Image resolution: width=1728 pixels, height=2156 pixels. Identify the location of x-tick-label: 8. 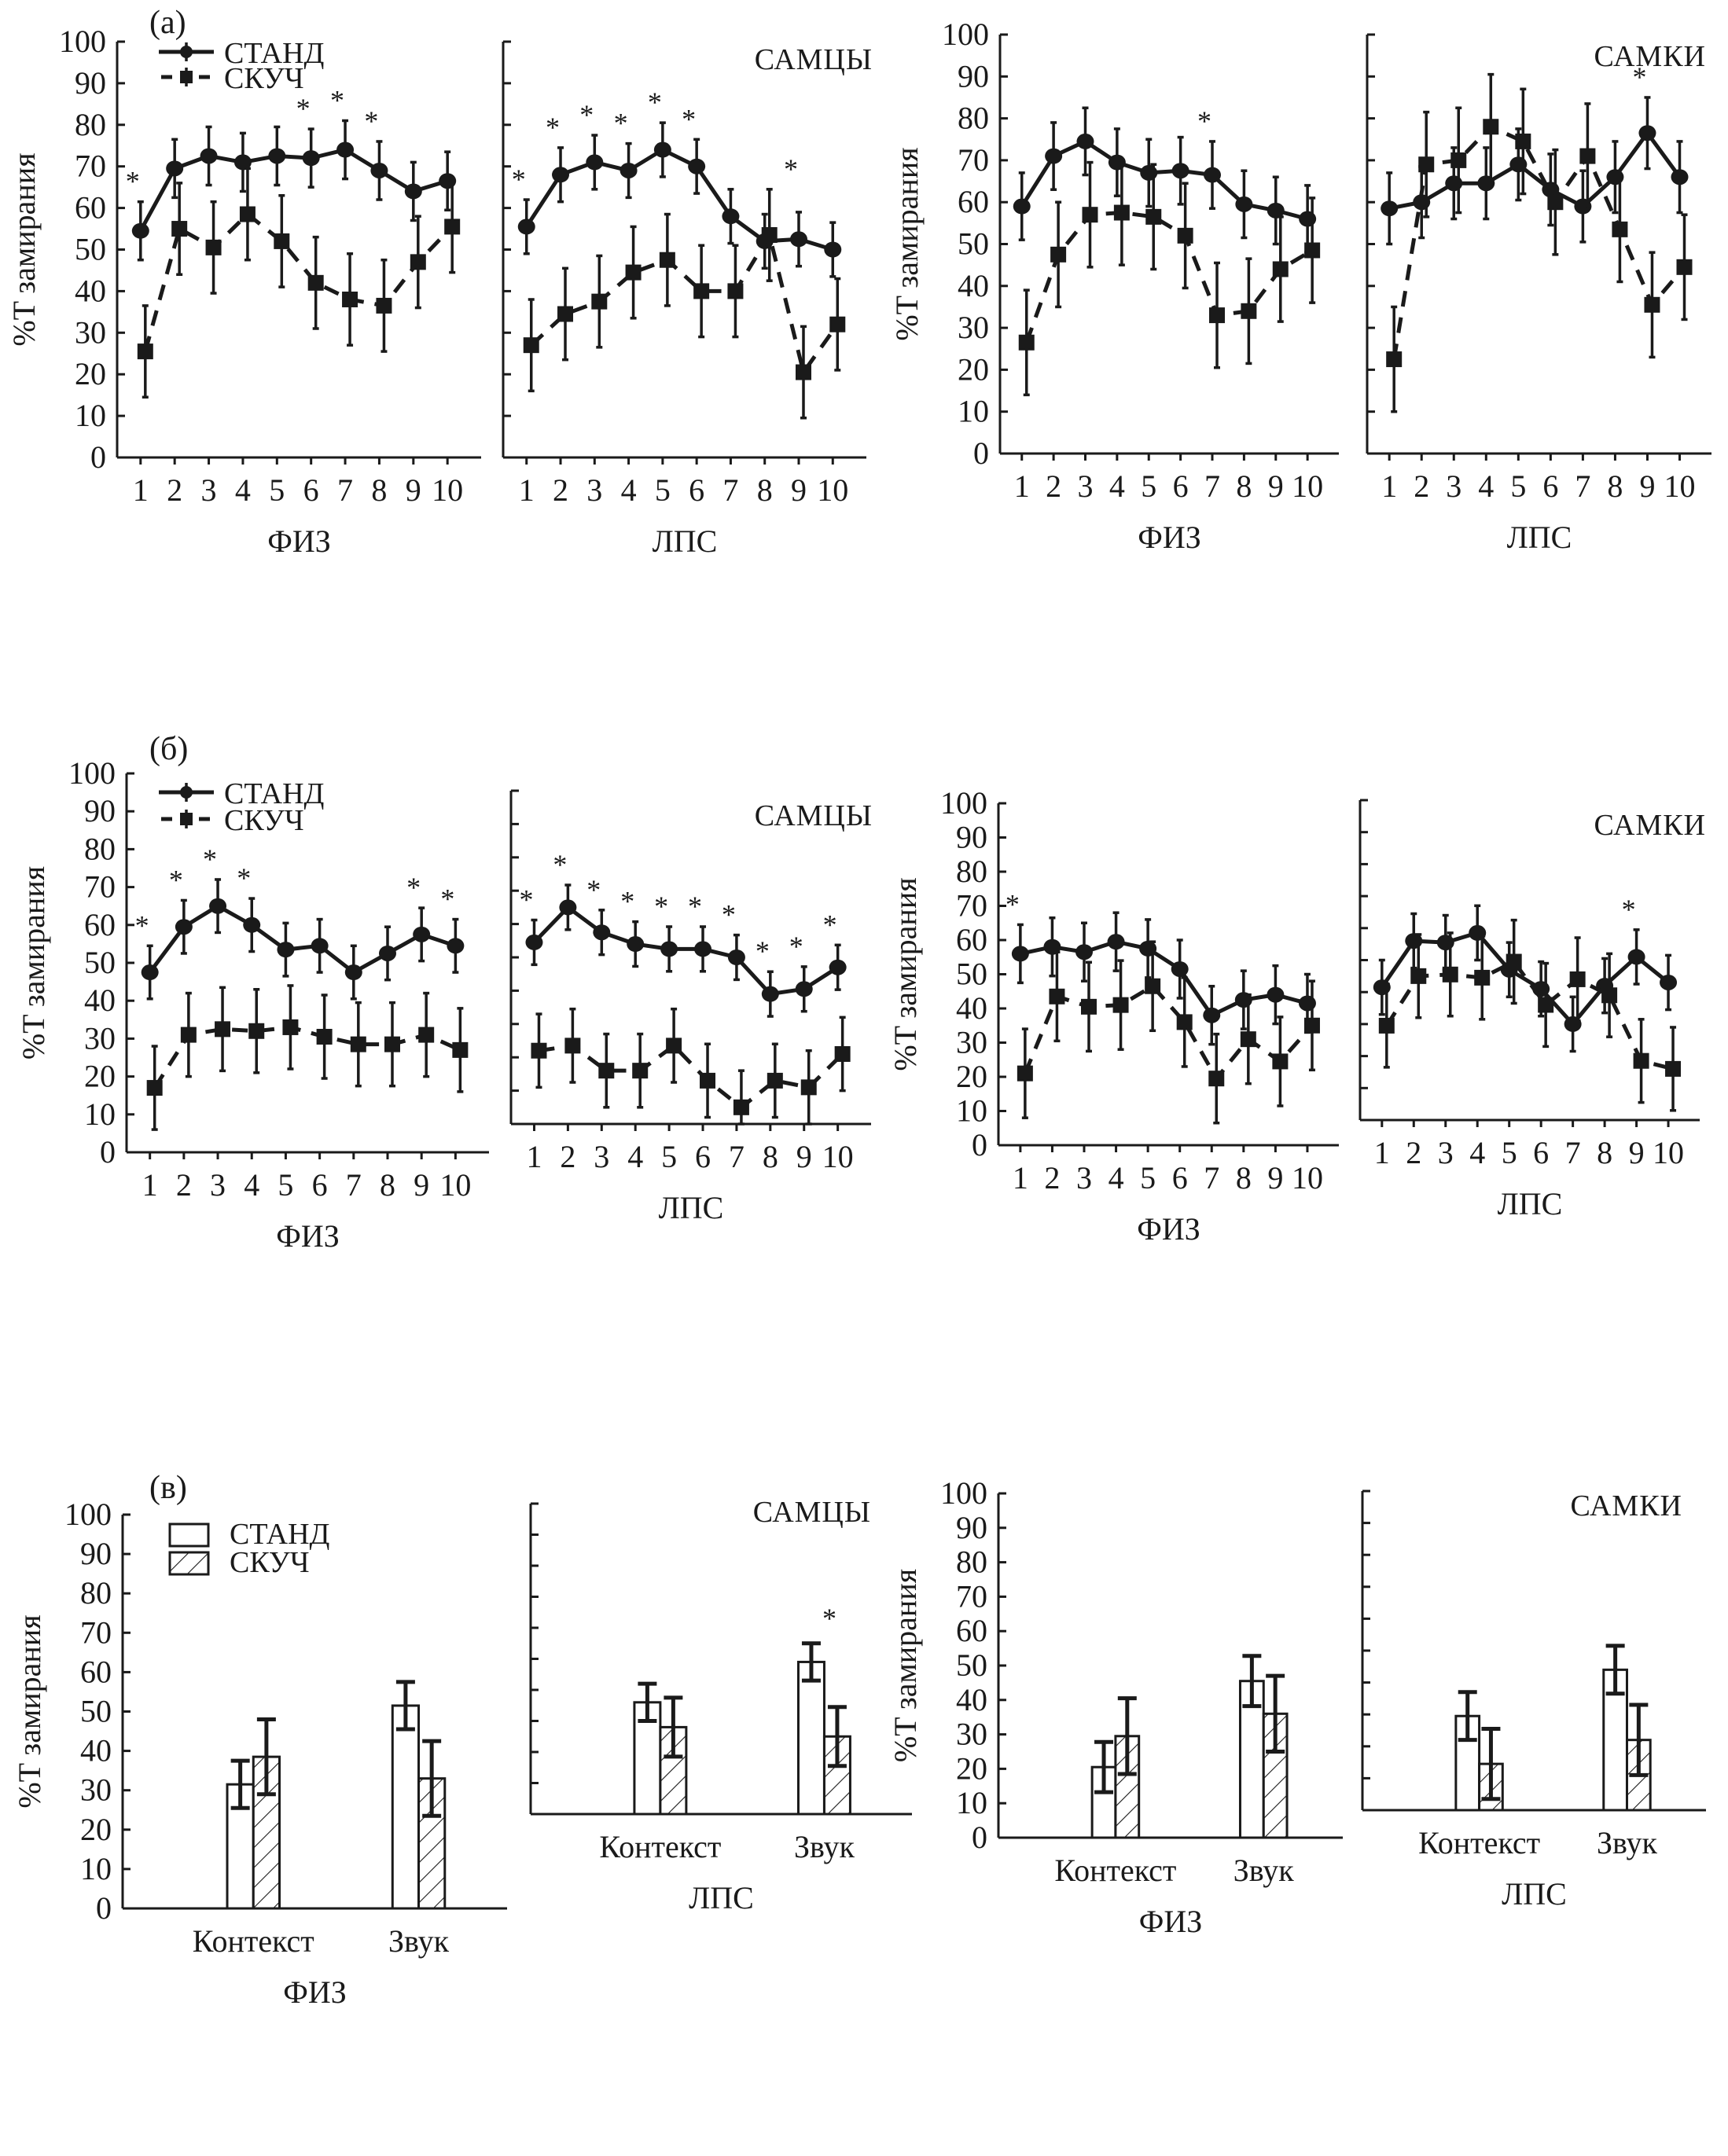
(1615, 486).